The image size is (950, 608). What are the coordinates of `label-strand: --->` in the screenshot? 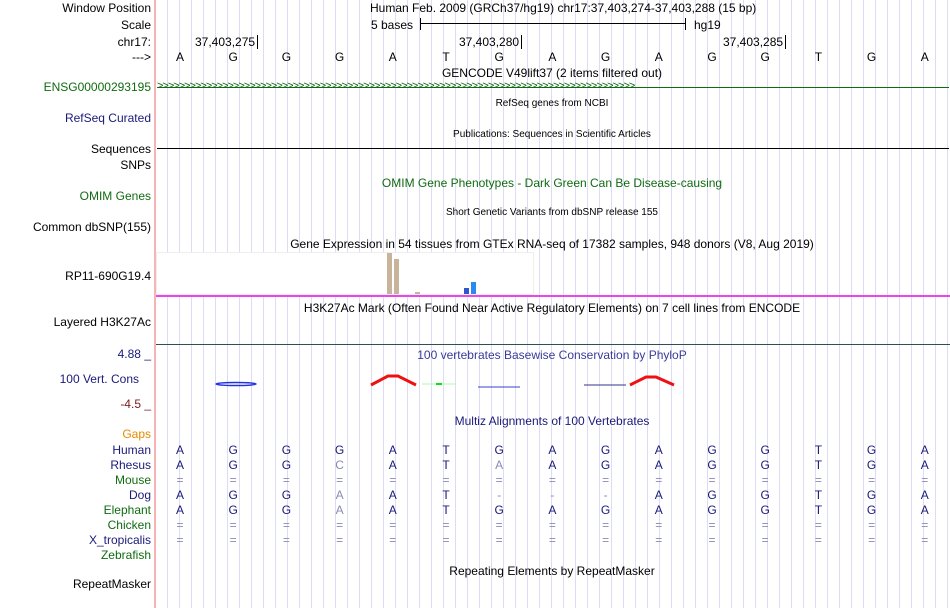 It's located at (141, 57).